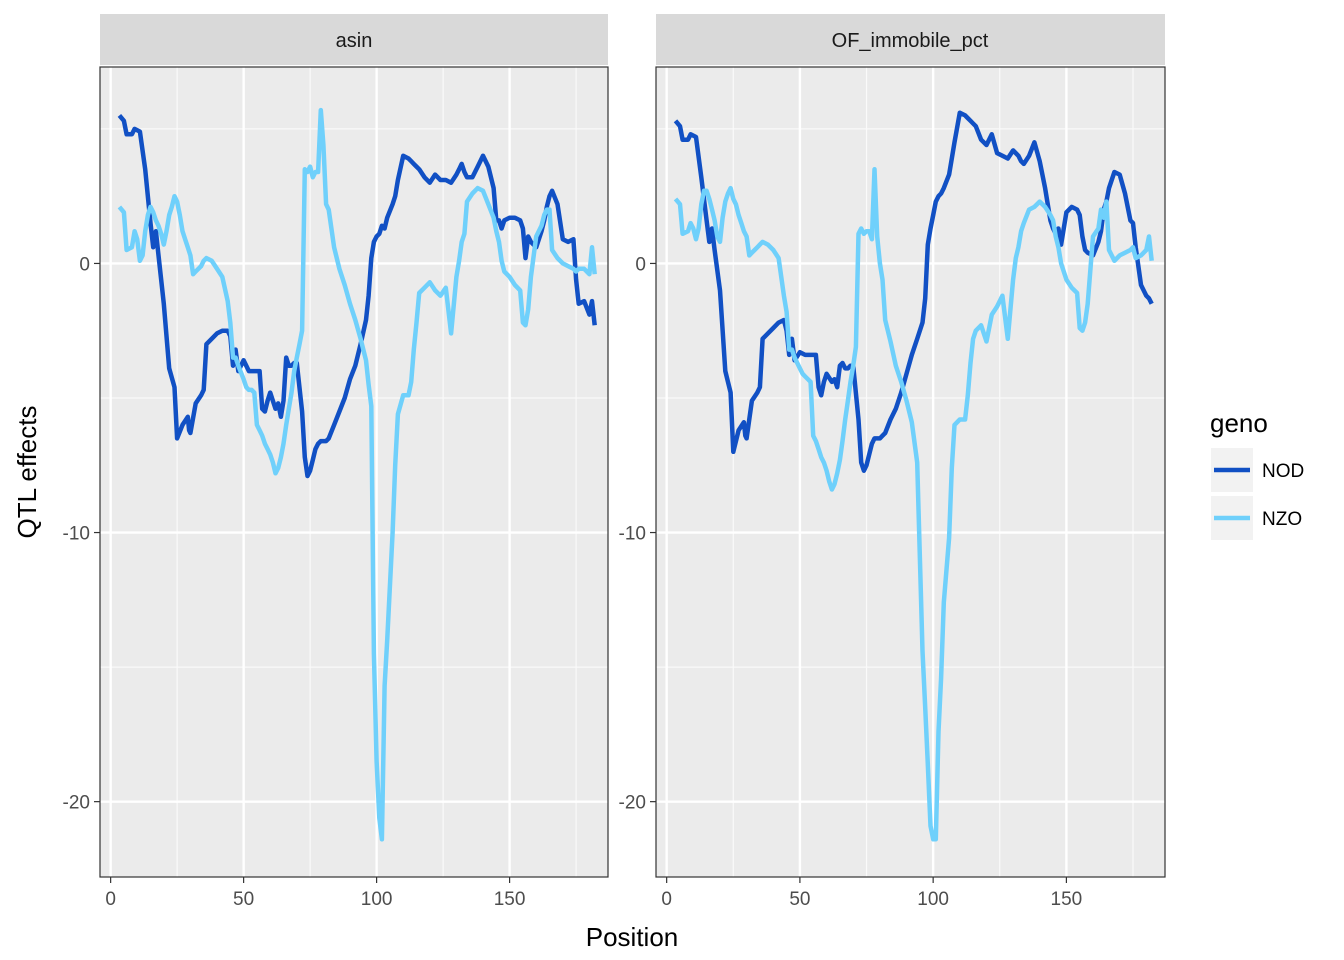 The height and width of the screenshot is (960, 1344). I want to click on strip-label-asin: asin, so click(354, 41).